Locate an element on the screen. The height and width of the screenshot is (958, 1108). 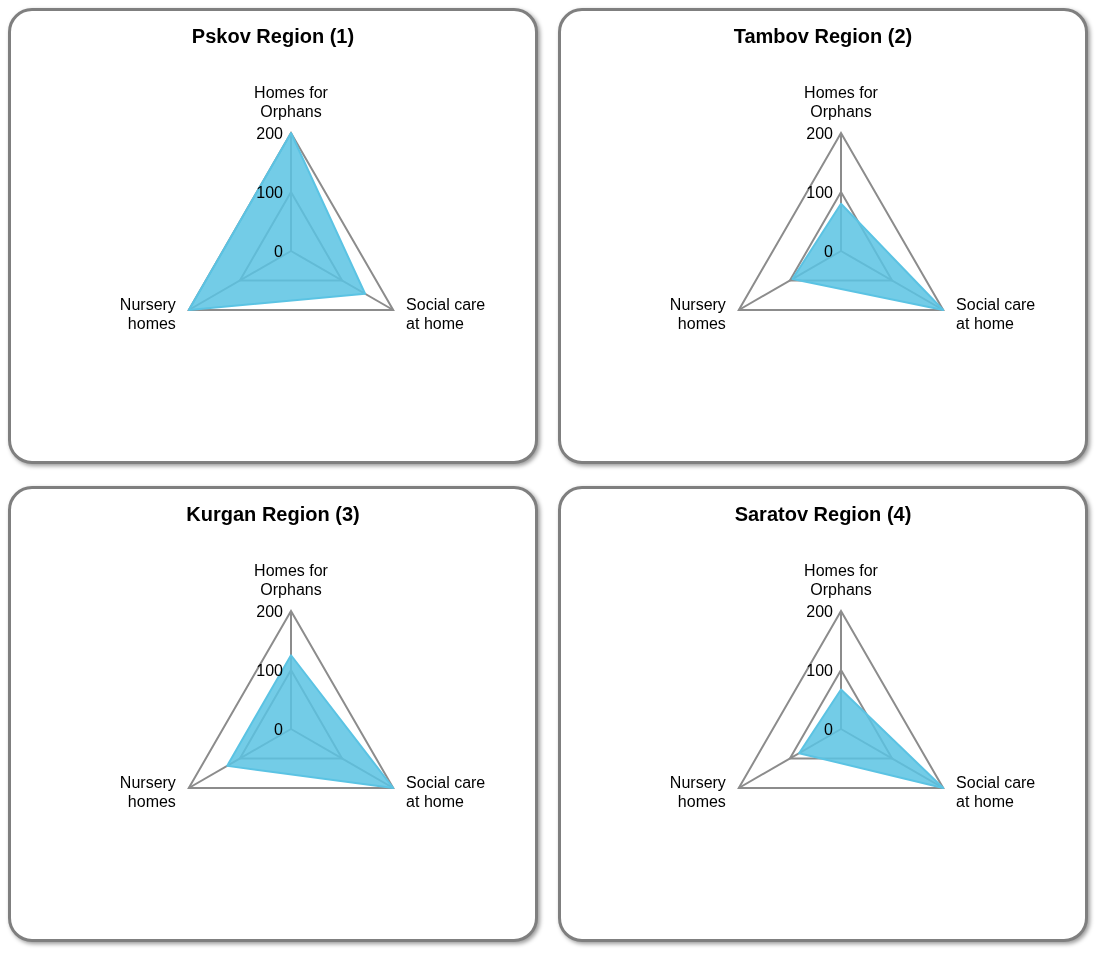
chart-title: Tambov Region (2) is located at coordinates (823, 36).